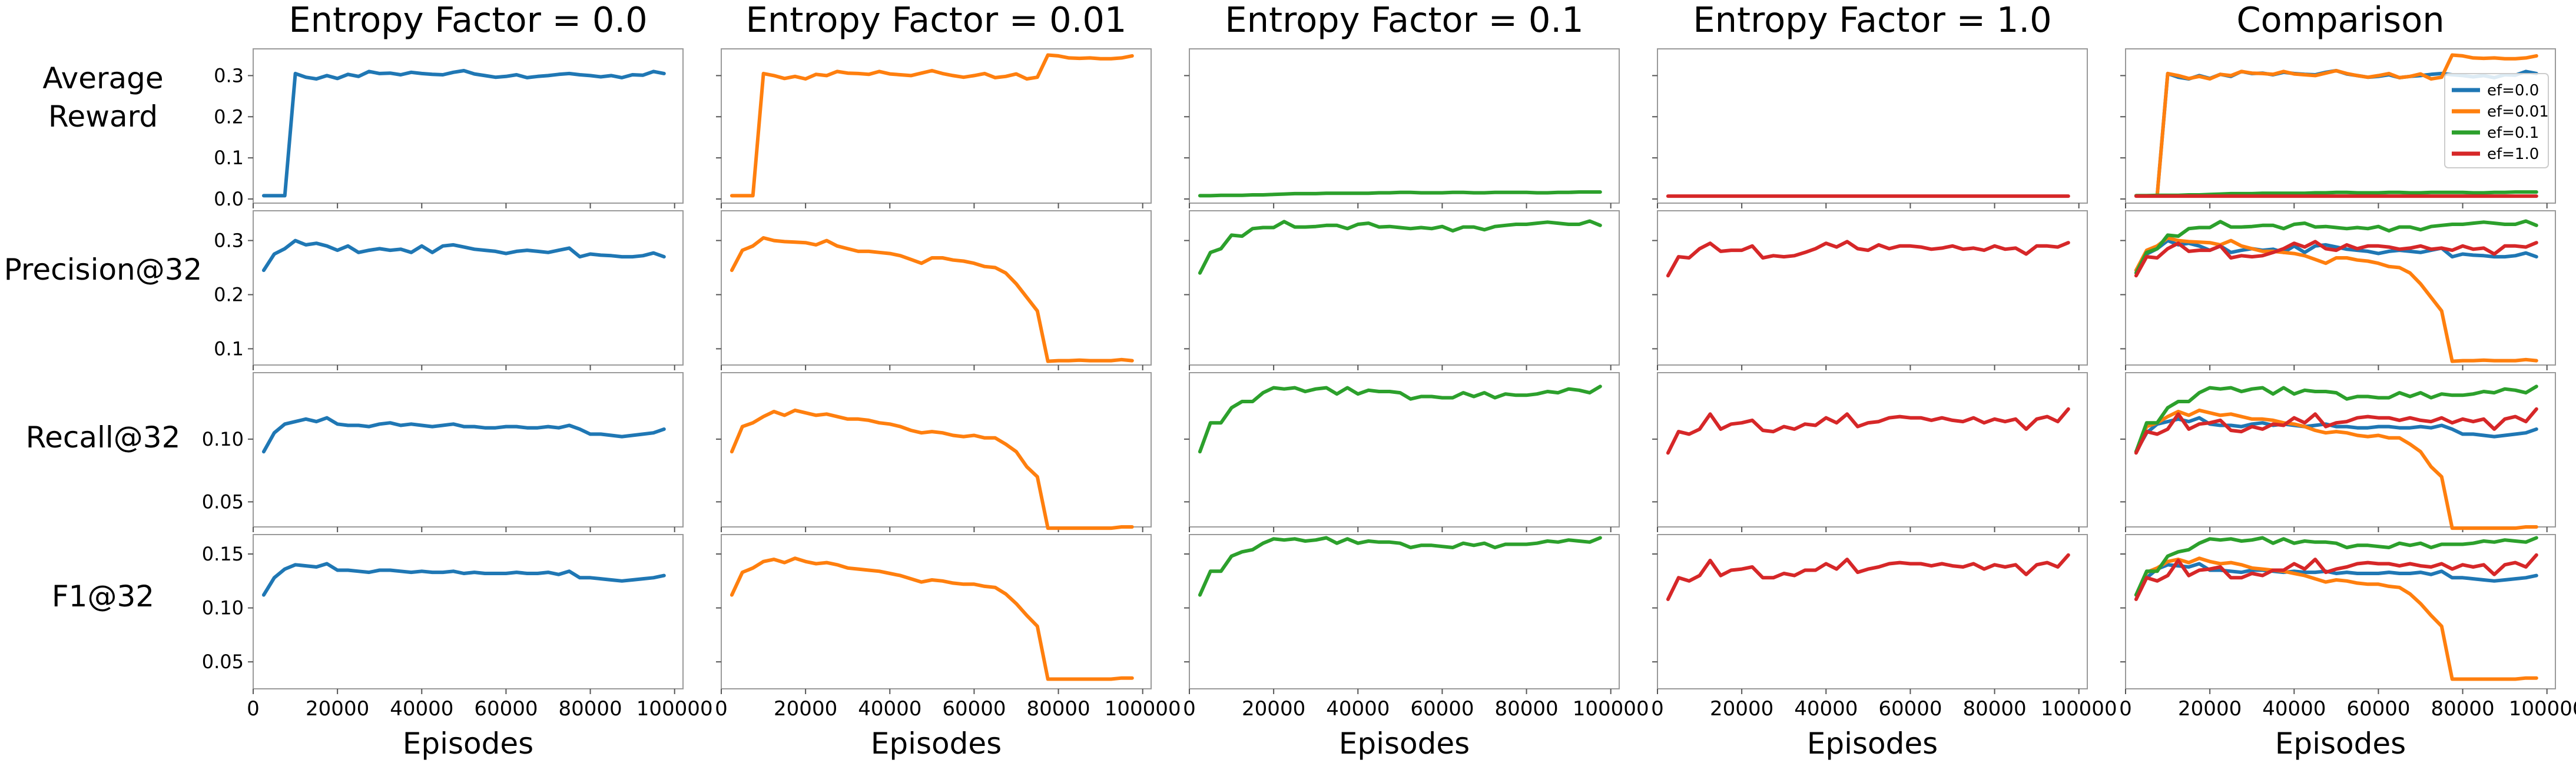 This screenshot has width=2576, height=763. I want to click on row-label-average: Average, so click(102, 78).